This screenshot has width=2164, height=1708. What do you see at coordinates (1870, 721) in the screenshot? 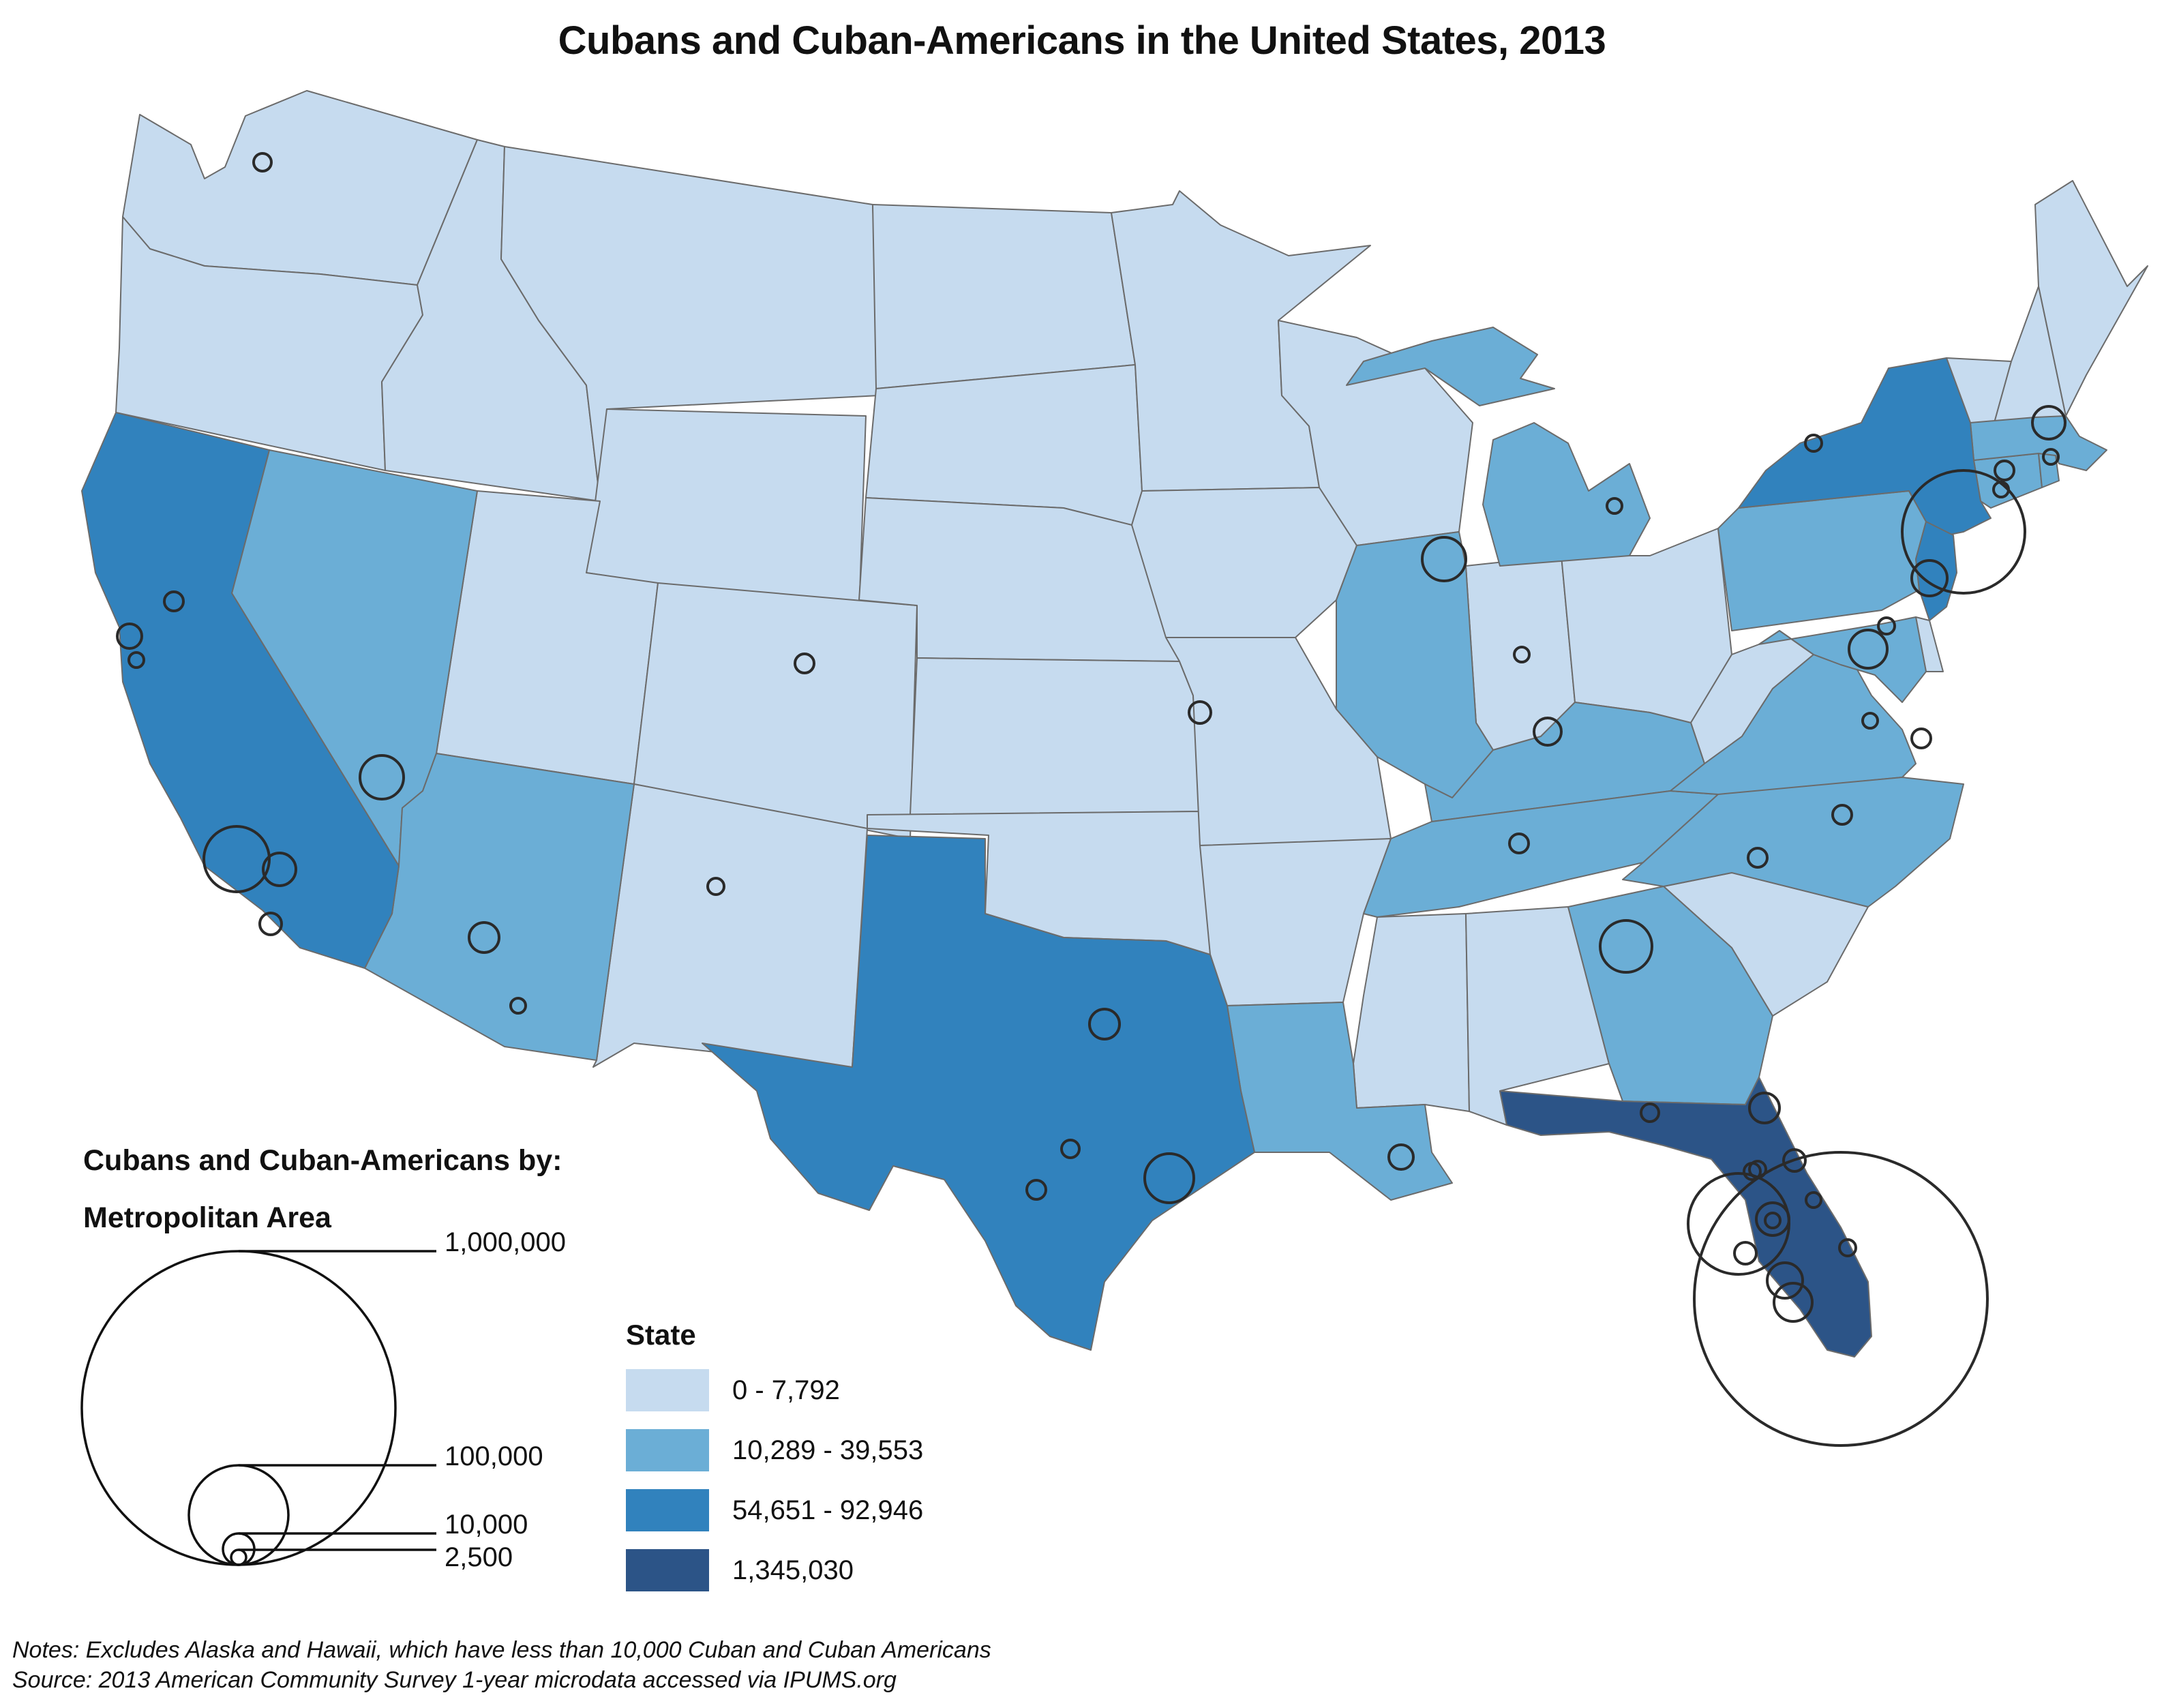
I see `metro-circle-richmond` at bounding box center [1870, 721].